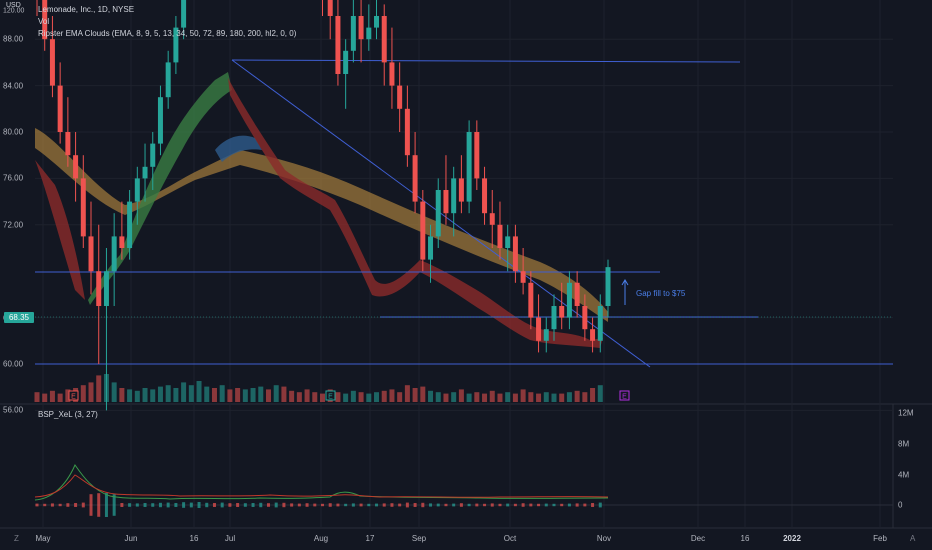 The image size is (932, 550). What do you see at coordinates (131, 538) in the screenshot?
I see `time-axis-label: Jun` at bounding box center [131, 538].